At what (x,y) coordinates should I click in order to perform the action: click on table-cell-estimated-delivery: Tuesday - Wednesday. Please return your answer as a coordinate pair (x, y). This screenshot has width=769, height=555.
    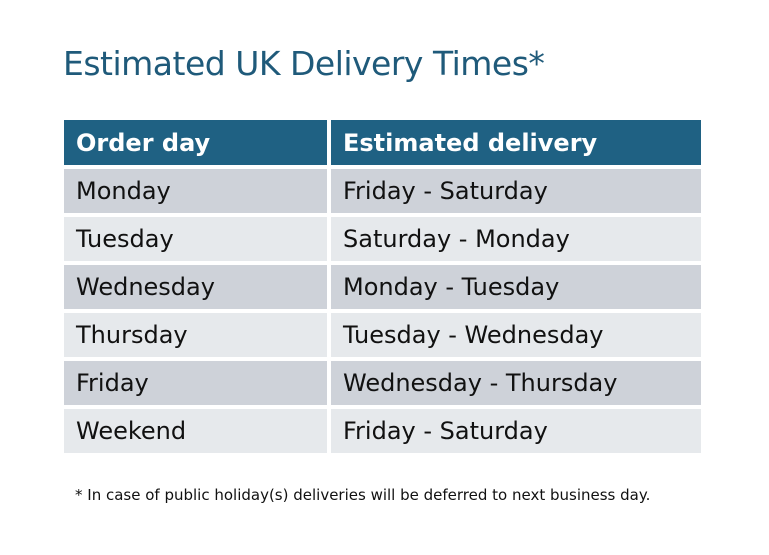
    Looking at the image, I should click on (516, 335).